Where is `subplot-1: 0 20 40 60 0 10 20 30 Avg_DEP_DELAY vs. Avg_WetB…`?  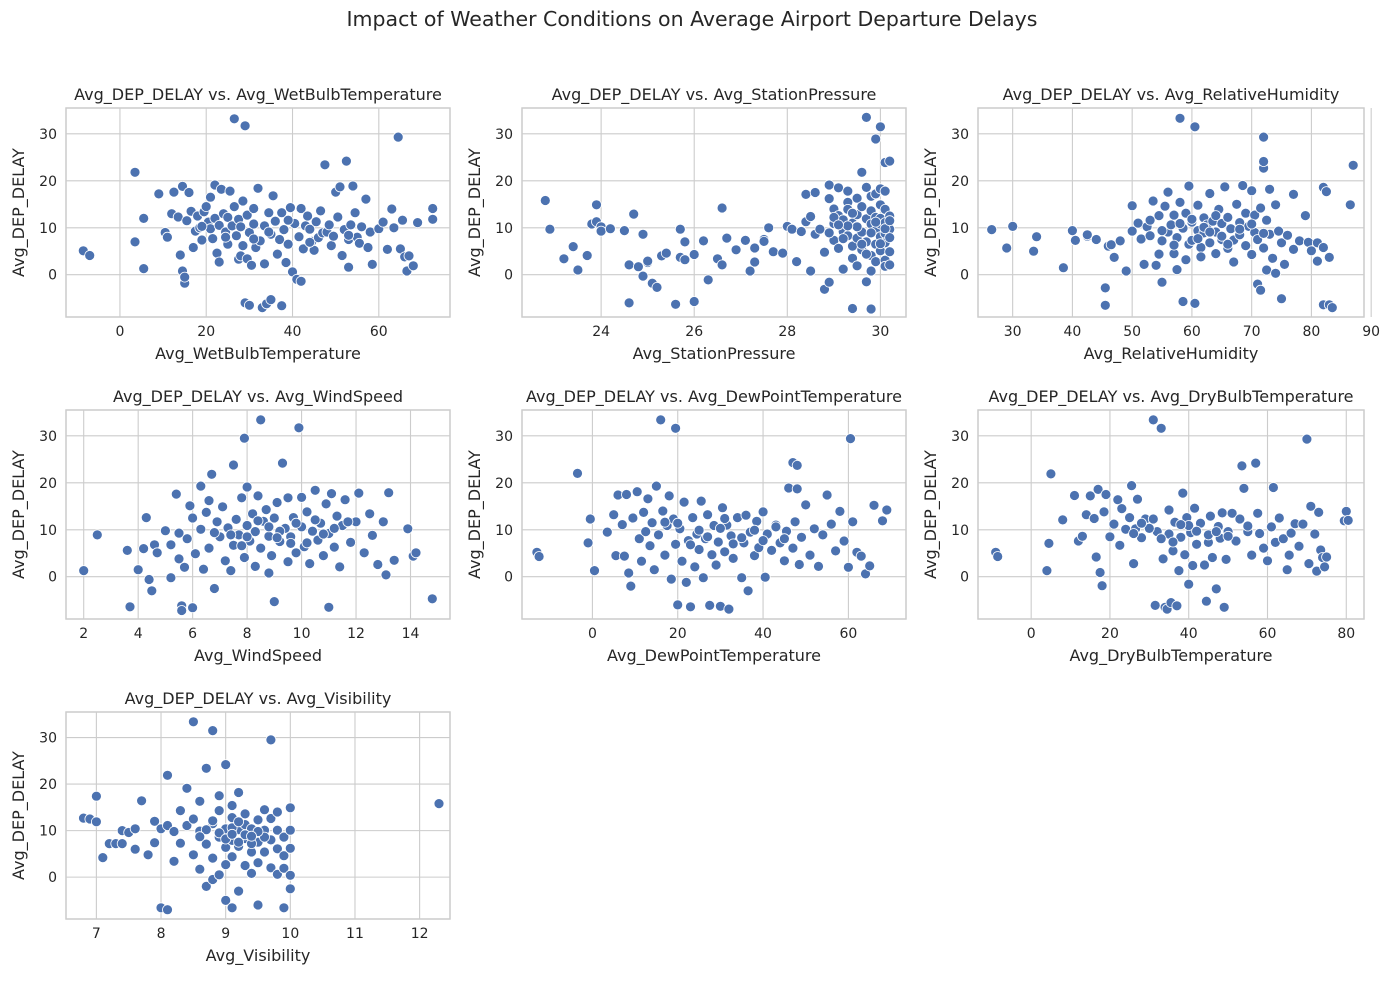 subplot-1: 0 20 40 60 0 10 20 30 Avg_DEP_DELAY vs. Avg_WetB… is located at coordinates (230, 224).